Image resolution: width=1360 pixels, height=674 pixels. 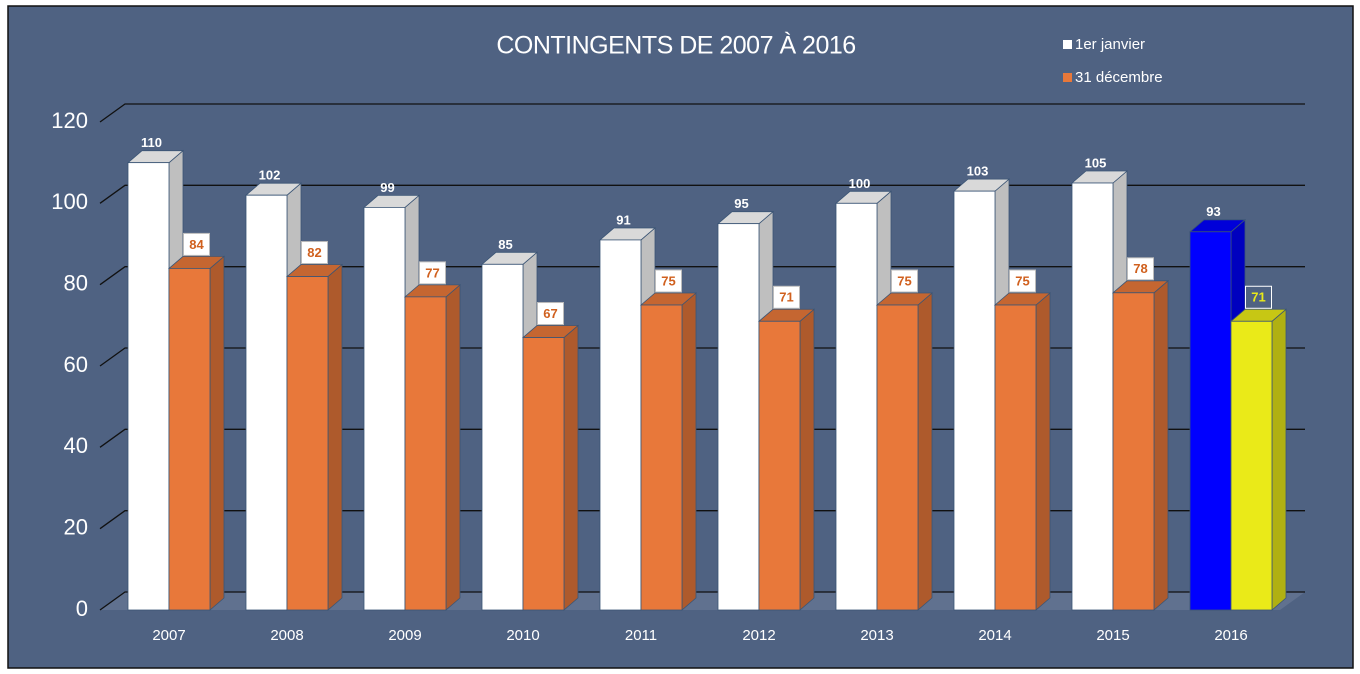 I want to click on x-tick-label: 2012, so click(x=758, y=635).